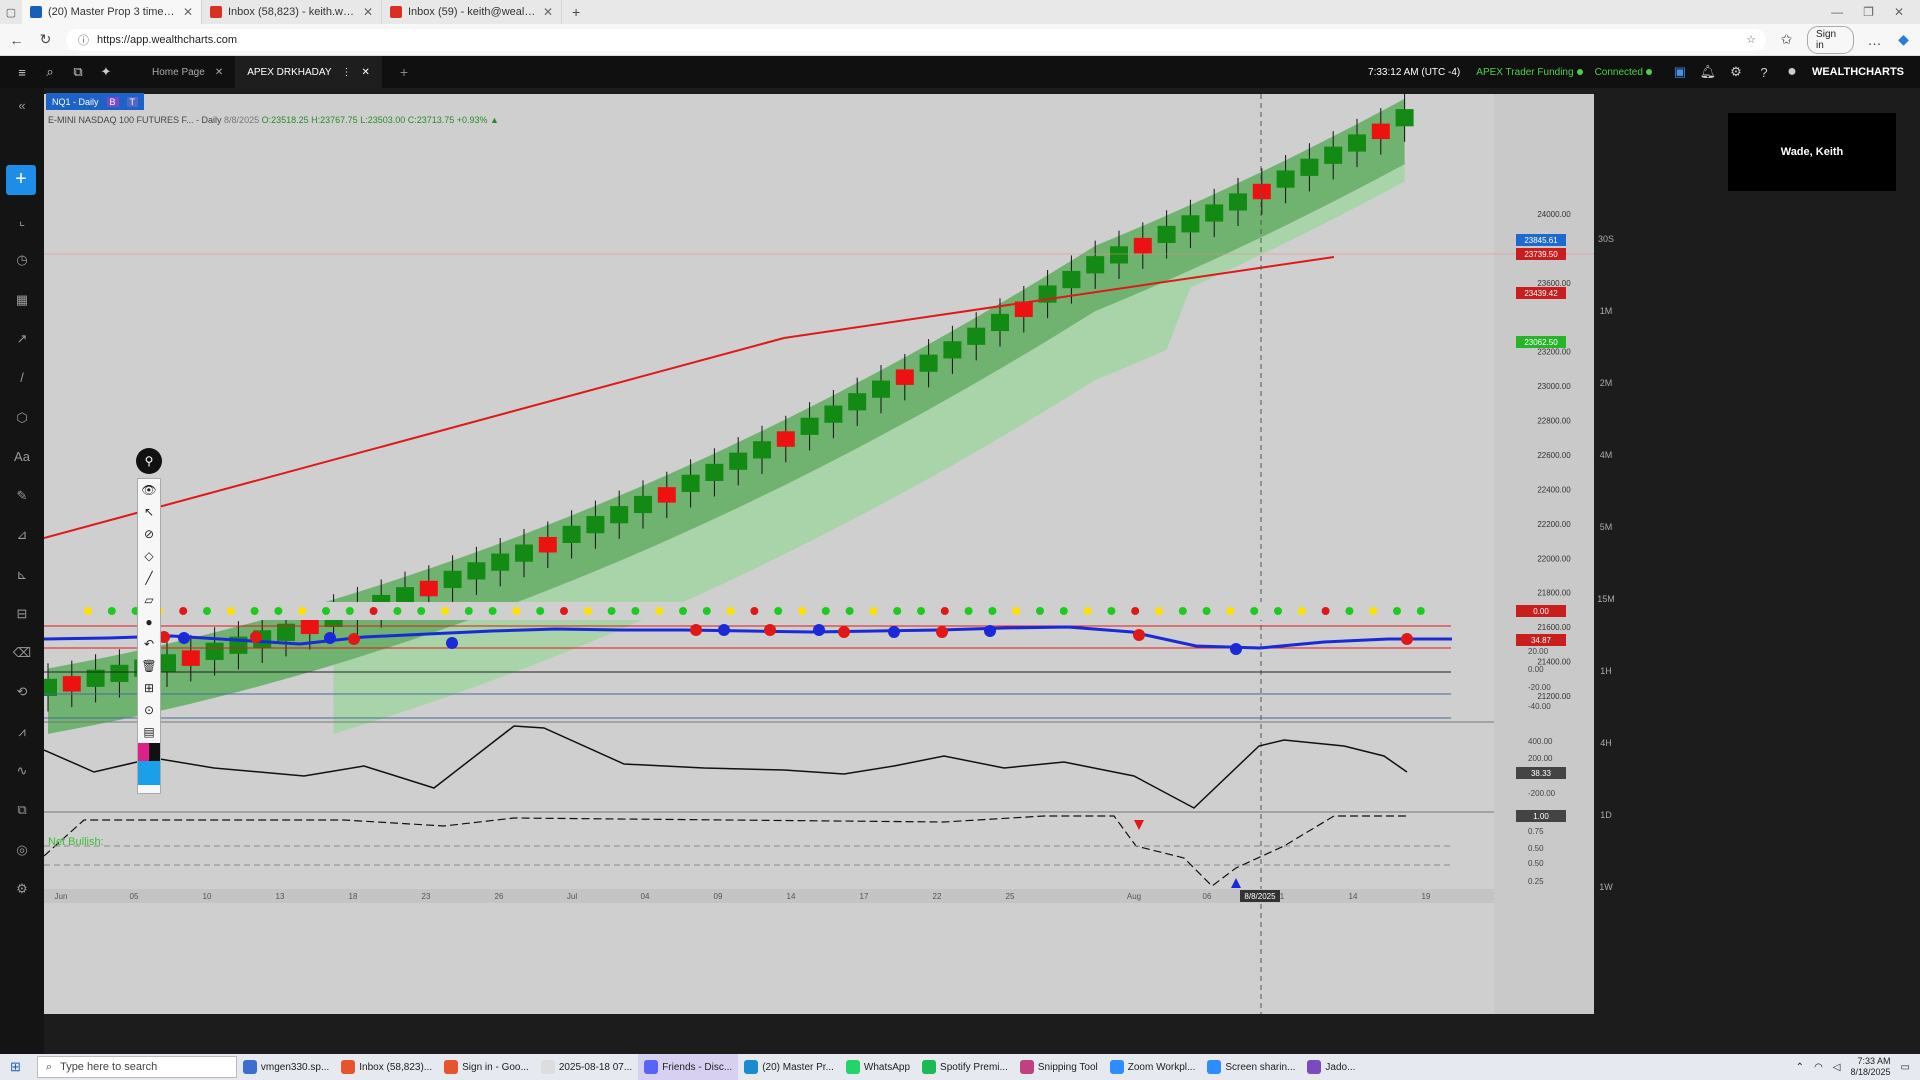 The height and width of the screenshot is (1080, 1920). What do you see at coordinates (404, 72) in the screenshot?
I see `add-tab-icon: +` at bounding box center [404, 72].